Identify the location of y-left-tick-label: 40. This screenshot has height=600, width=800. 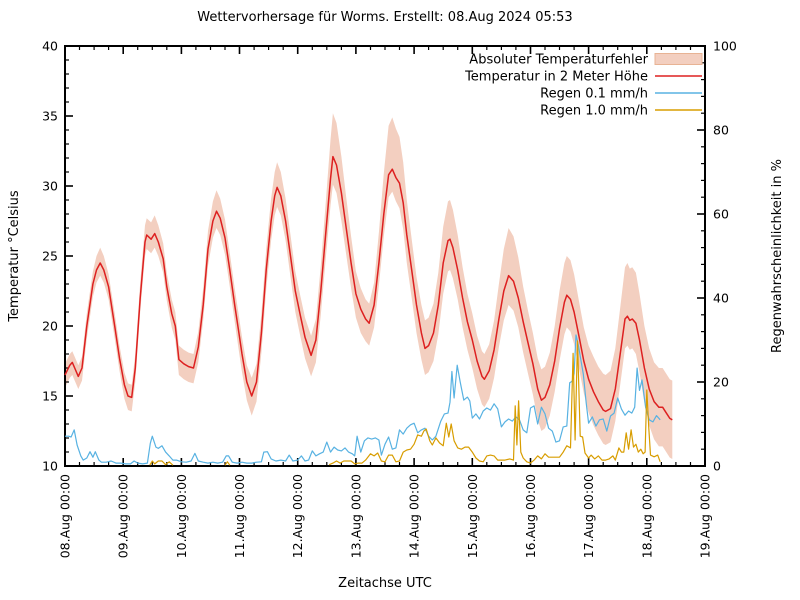
(50, 46).